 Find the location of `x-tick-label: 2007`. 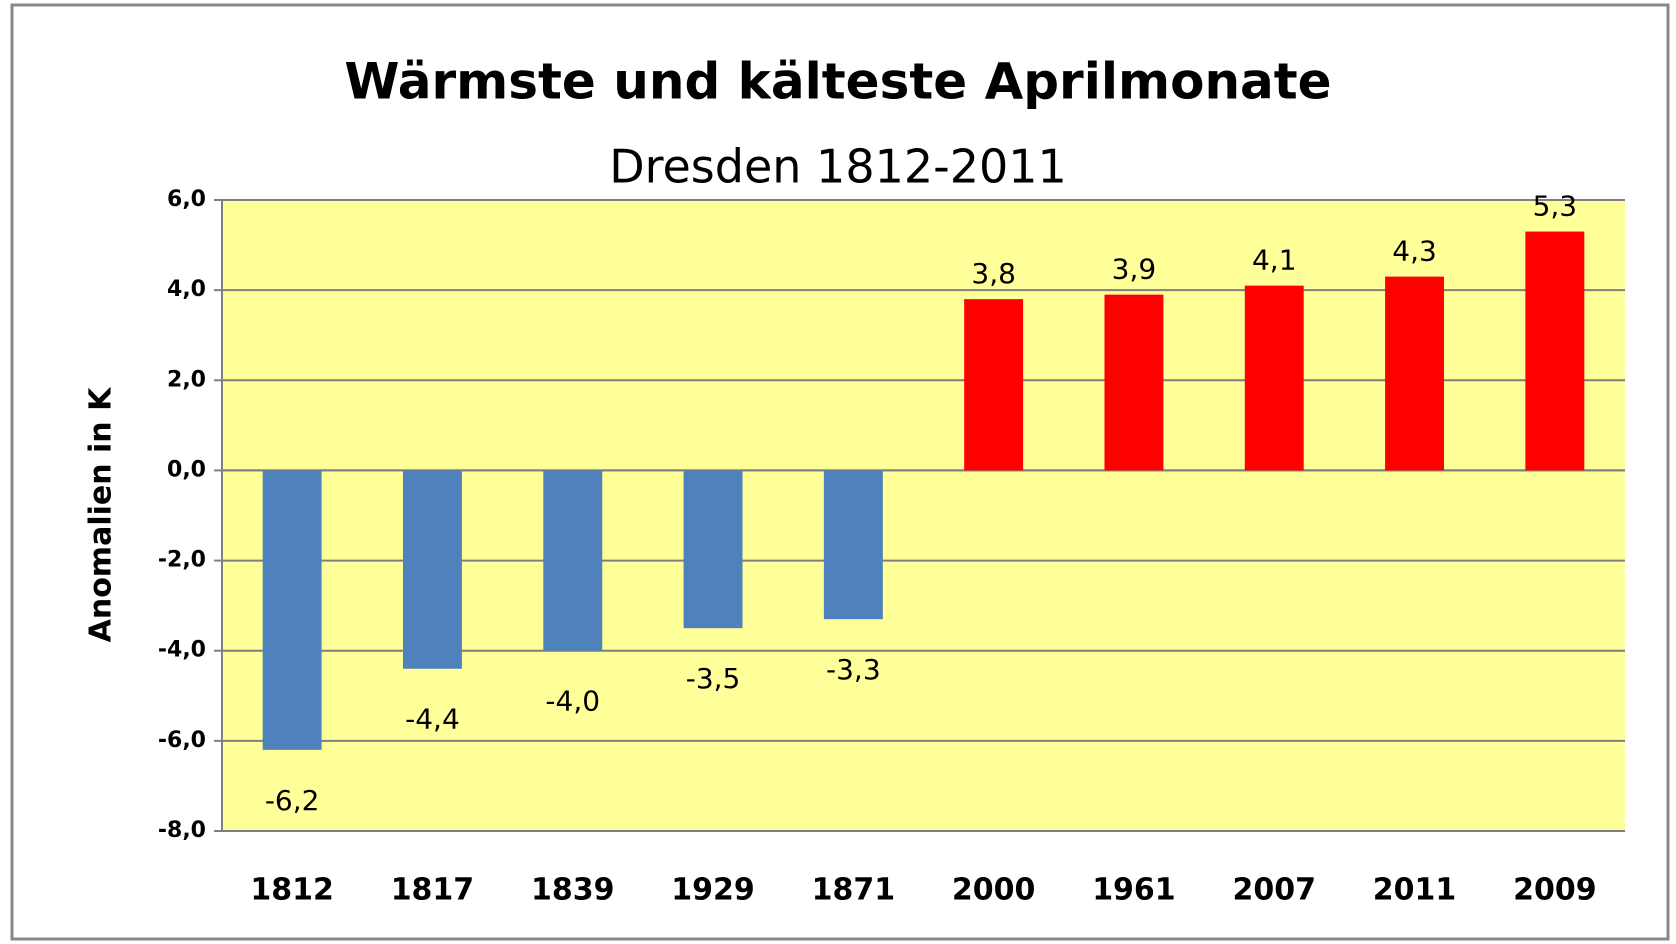

x-tick-label: 2007 is located at coordinates (1275, 890).